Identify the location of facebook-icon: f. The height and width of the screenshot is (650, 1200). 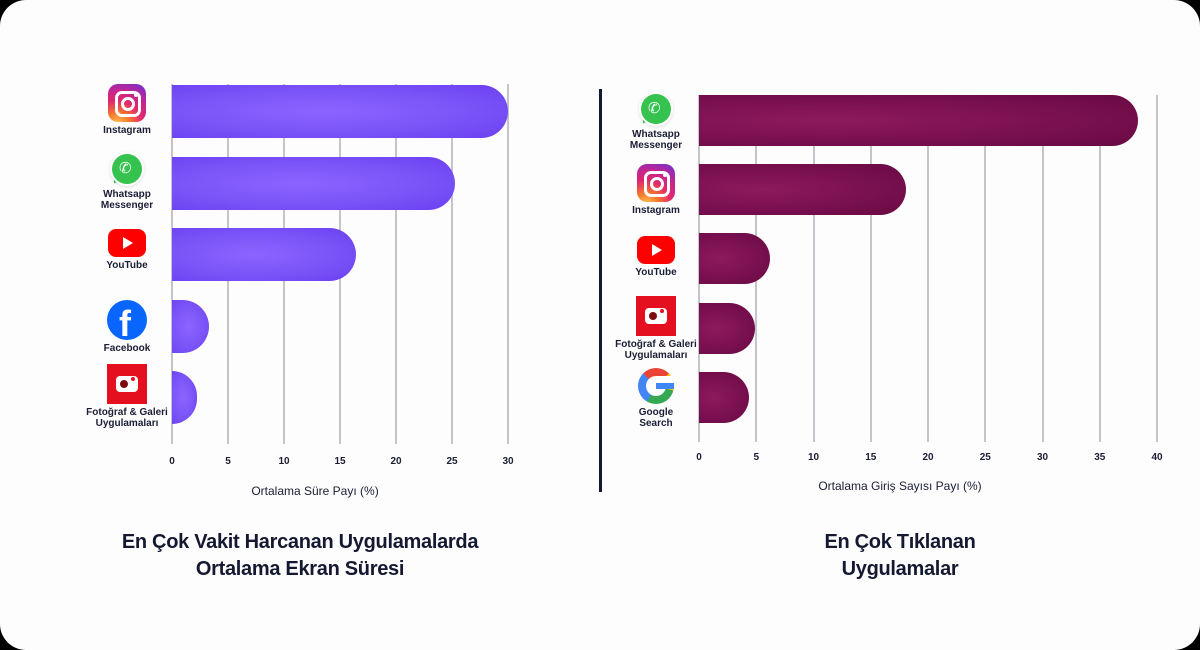
(127, 320).